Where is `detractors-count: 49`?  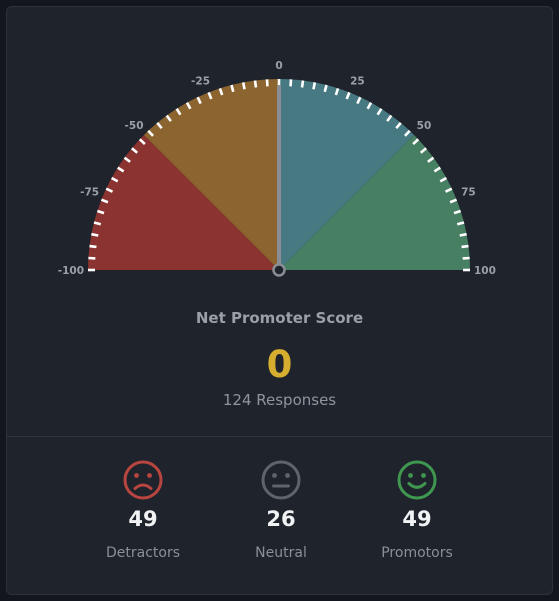
detractors-count: 49 is located at coordinates (143, 519).